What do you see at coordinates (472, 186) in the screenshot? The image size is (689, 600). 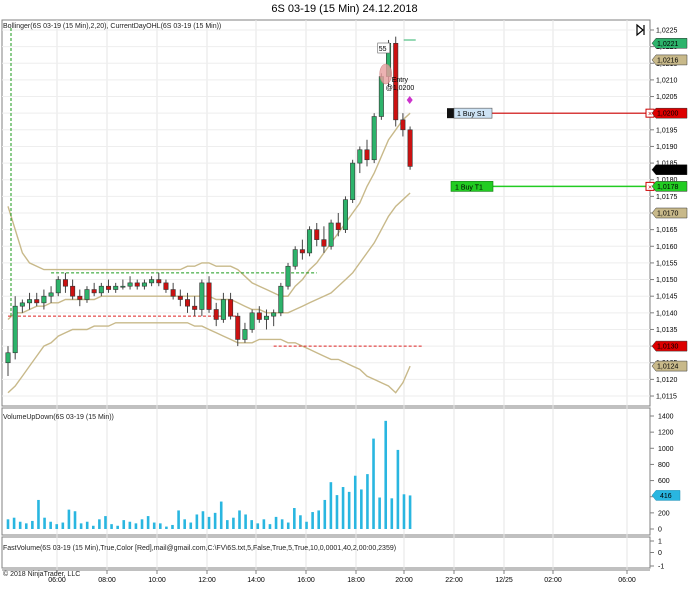 I see `target-order-tag` at bounding box center [472, 186].